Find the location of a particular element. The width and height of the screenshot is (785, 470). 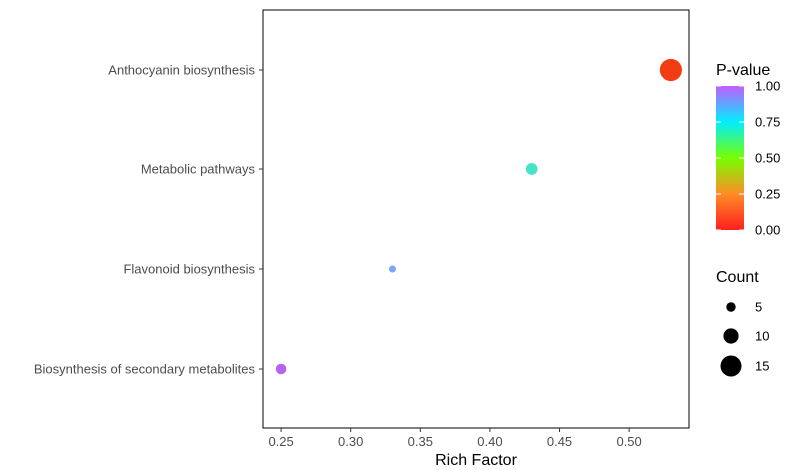

y-tick-label: Biosynthesis of secondary metabolites is located at coordinates (145, 369).